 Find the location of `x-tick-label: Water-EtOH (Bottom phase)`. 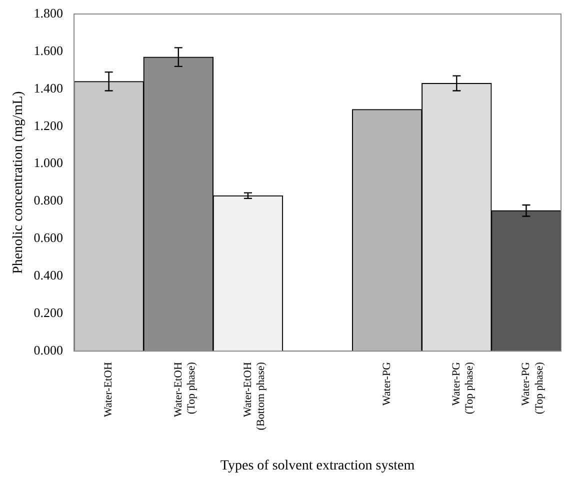

x-tick-label: Water-EtOH (Bottom phase) is located at coordinates (255, 396).